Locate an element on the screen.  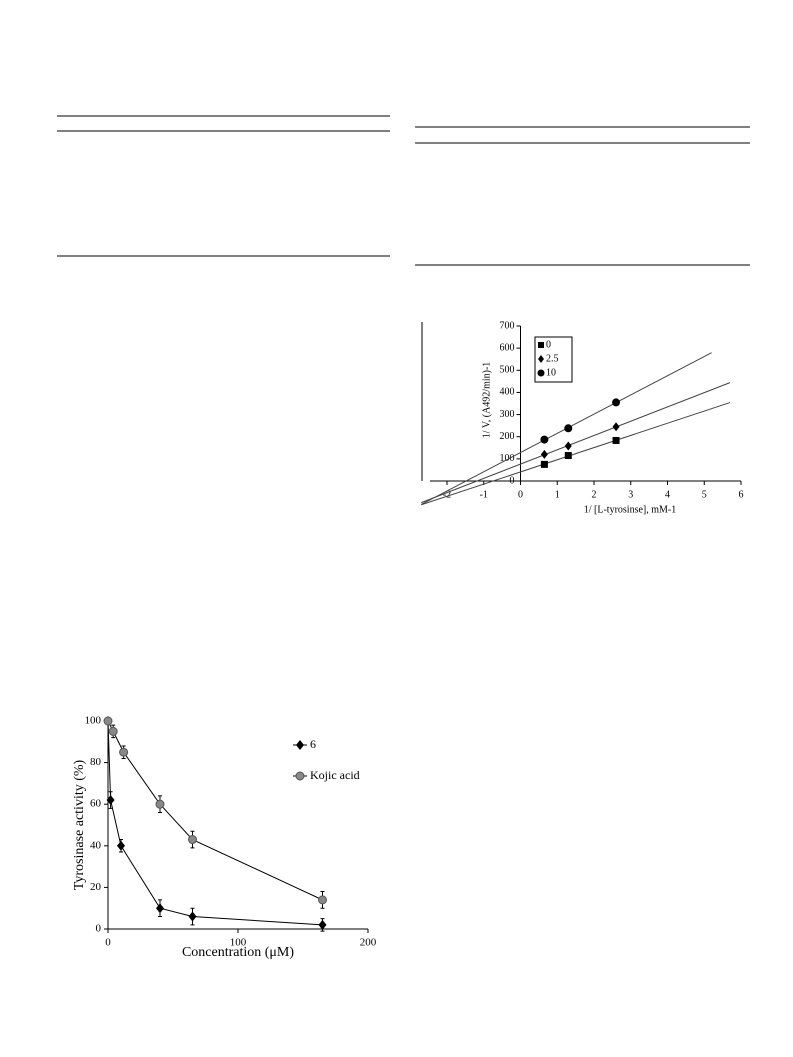
x-axis-title: 1/ [L-tyrosinse], mM-1 is located at coordinates (630, 509).